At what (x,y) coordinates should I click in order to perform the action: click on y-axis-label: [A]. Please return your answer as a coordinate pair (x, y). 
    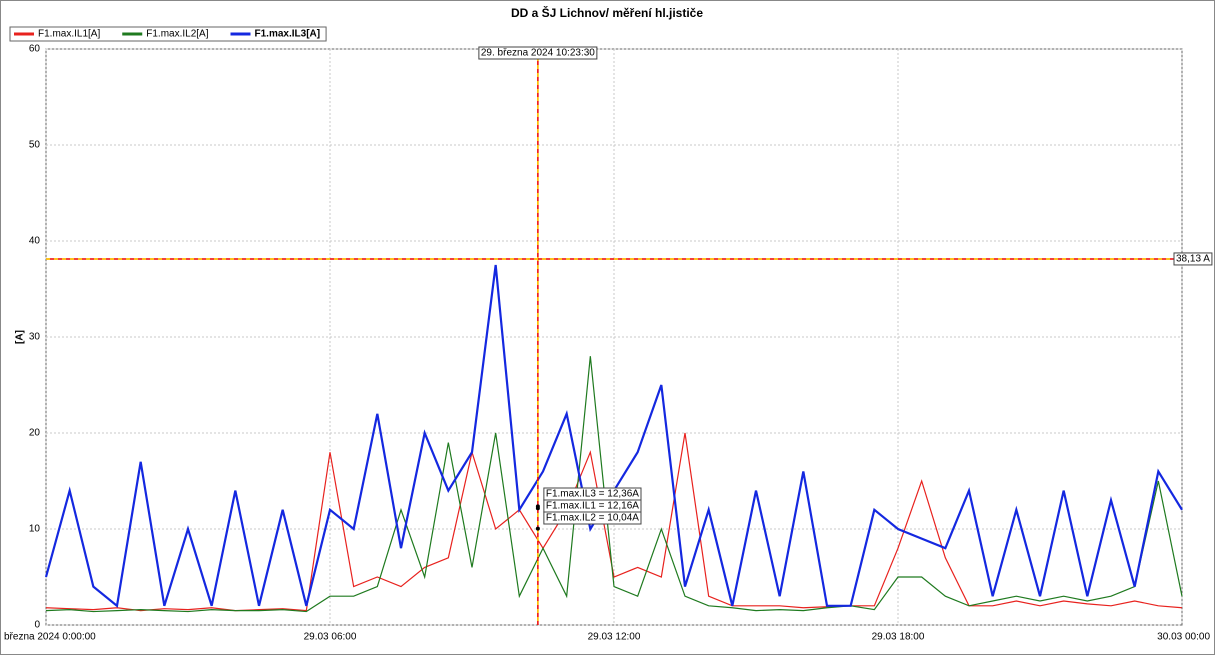
    Looking at the image, I should click on (20, 337).